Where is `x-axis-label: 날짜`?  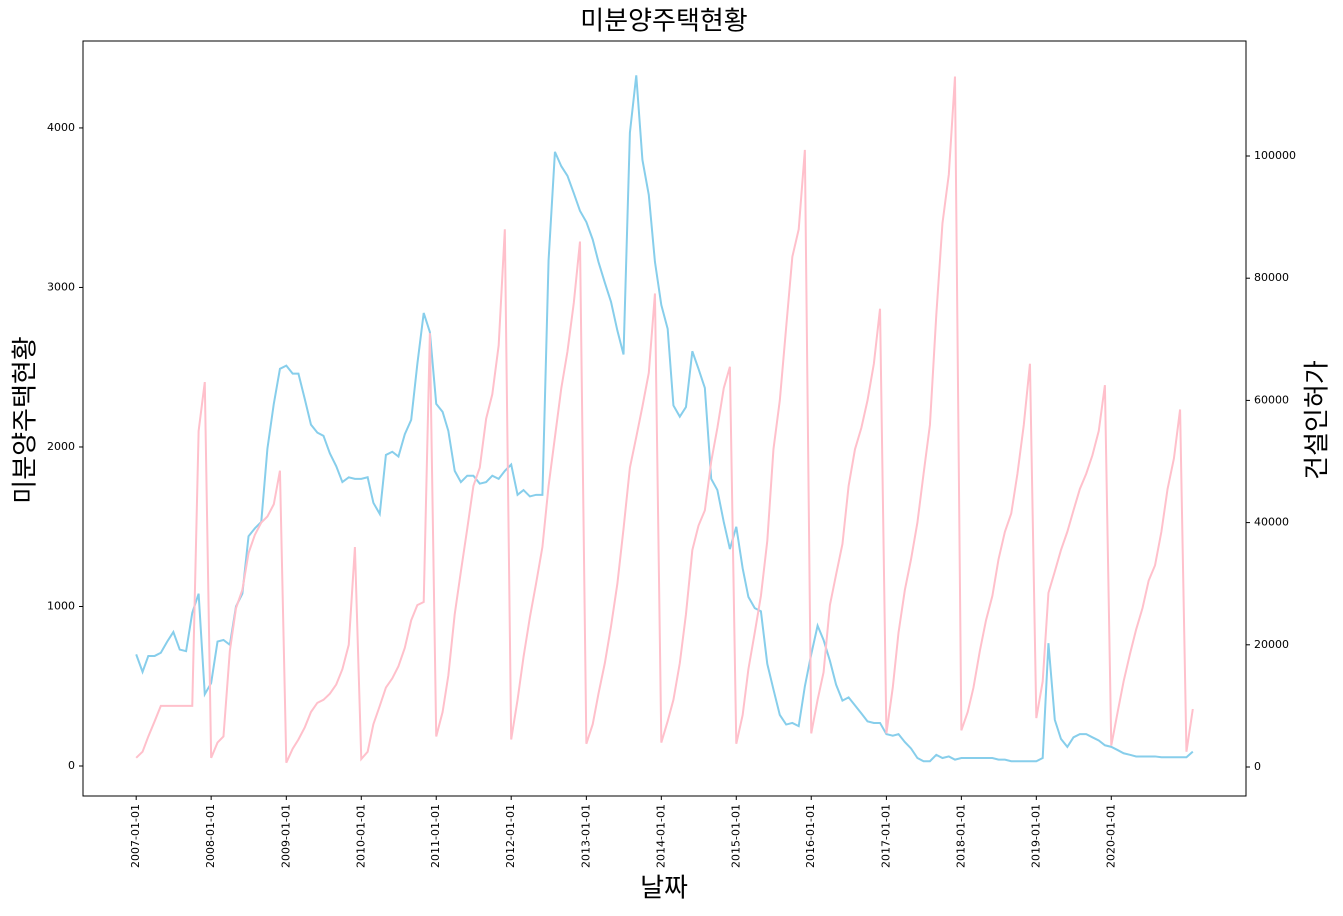 x-axis-label: 날짜 is located at coordinates (664, 889).